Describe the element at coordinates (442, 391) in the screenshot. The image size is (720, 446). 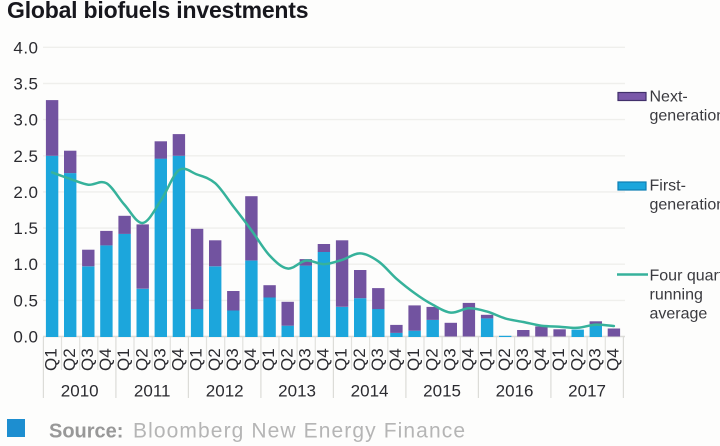
I see `svg-text: 2015` at that location.